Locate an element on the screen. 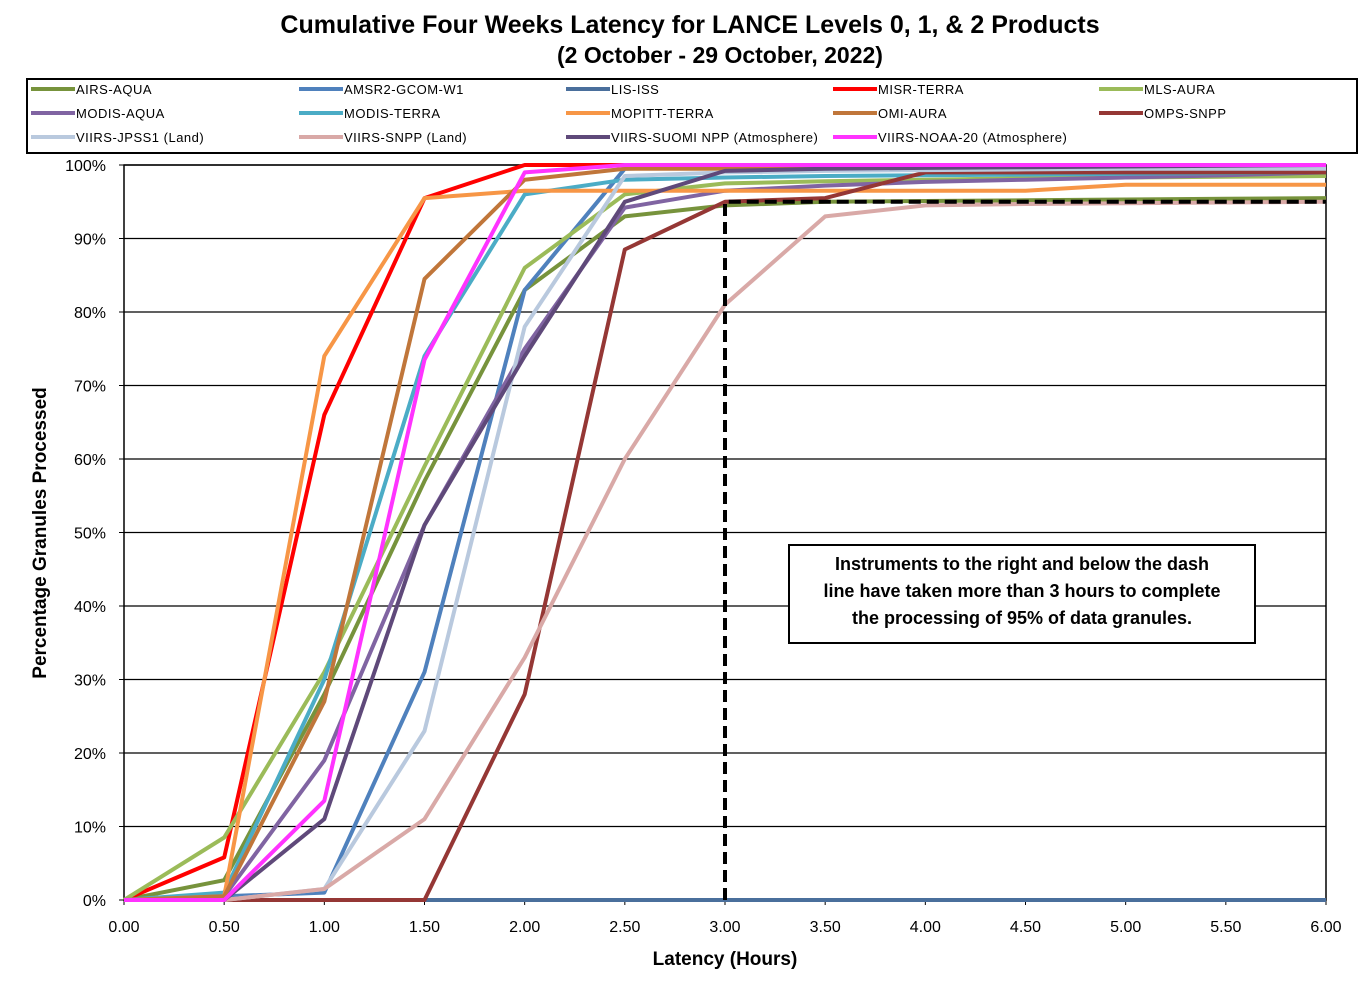 This screenshot has width=1370, height=991. legend-label-mopitt-terra: MOPITT-TERRA is located at coordinates (662, 113).